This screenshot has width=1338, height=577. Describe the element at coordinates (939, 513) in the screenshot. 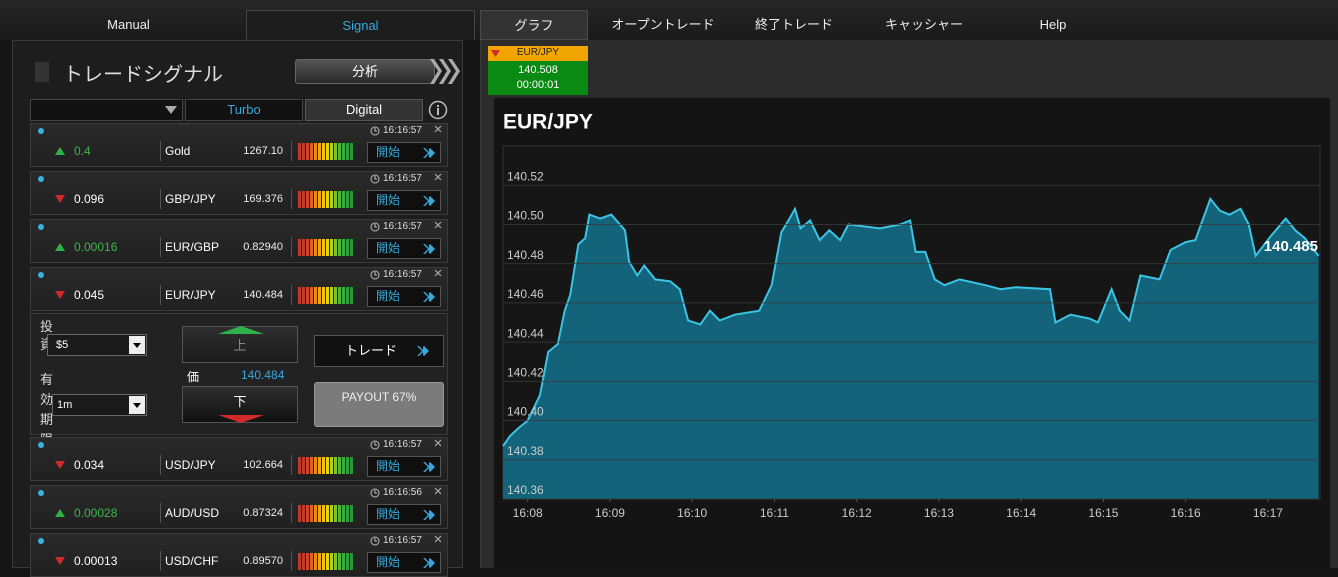

I see `x-tick-label: 16:13` at that location.